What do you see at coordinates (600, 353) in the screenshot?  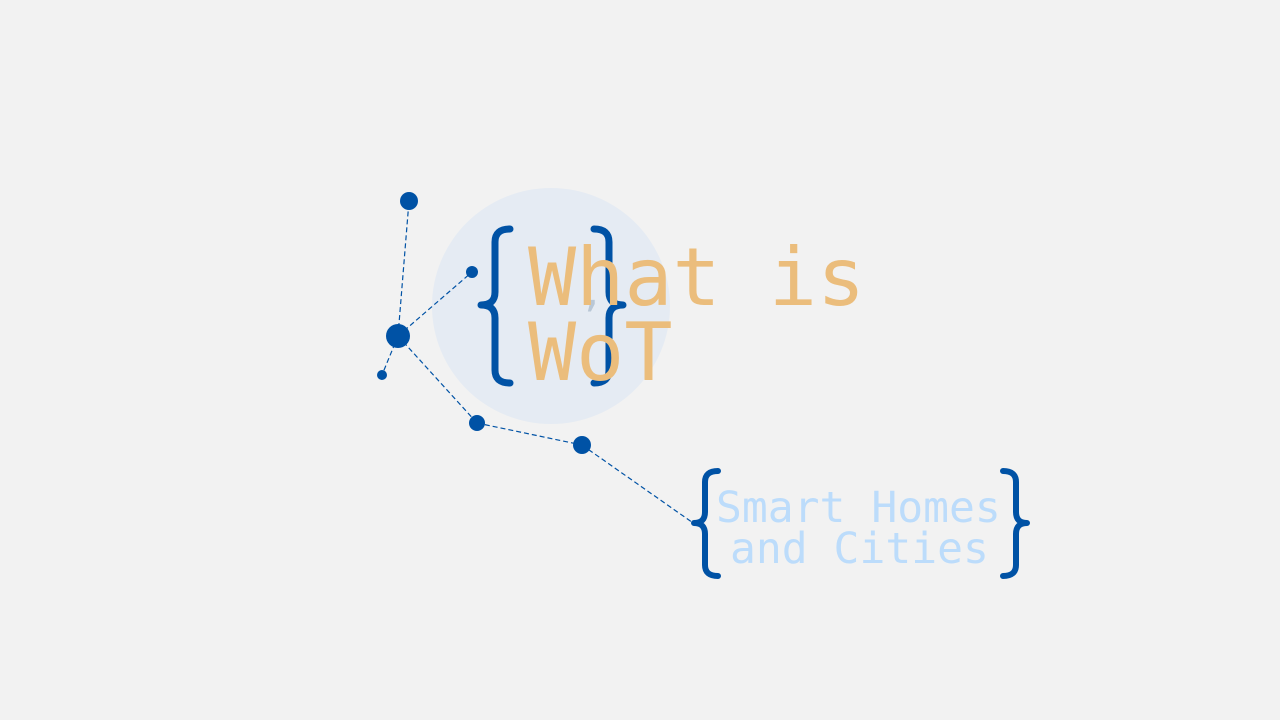 I see `title-line-2: WoT` at bounding box center [600, 353].